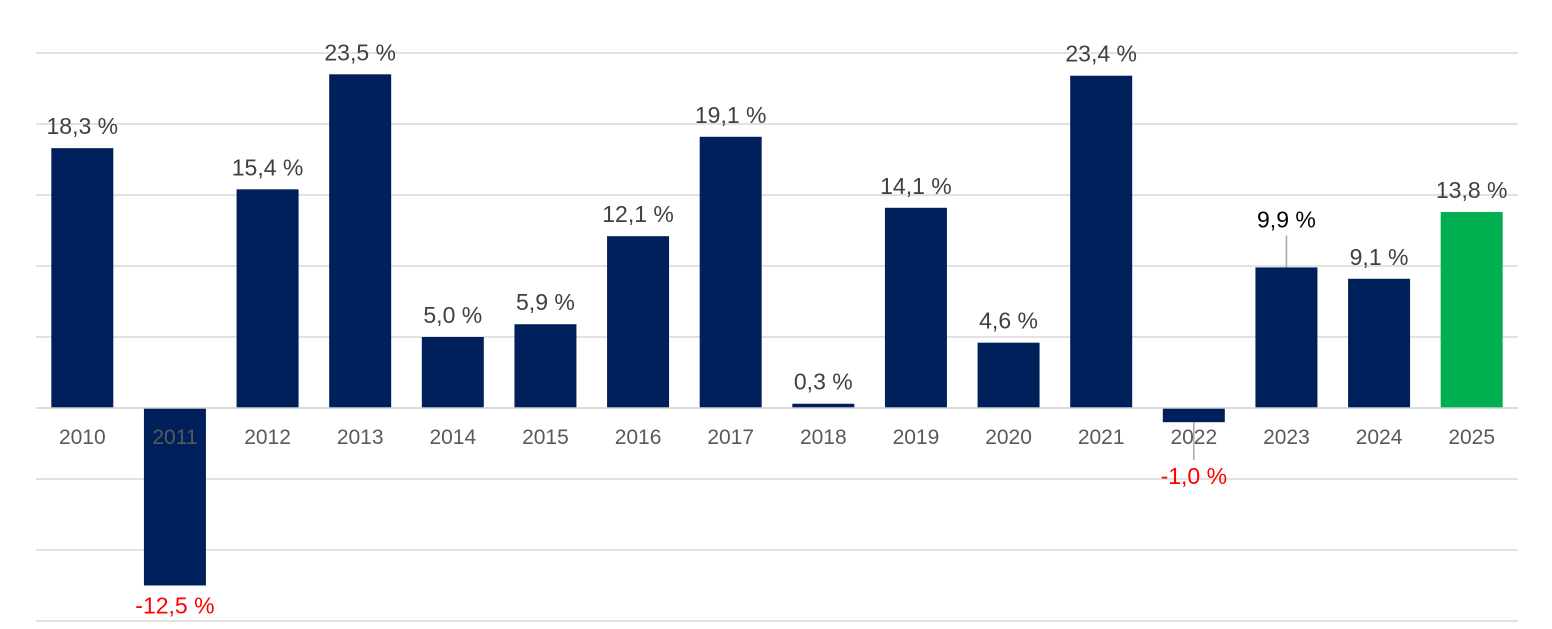  What do you see at coordinates (730, 272) in the screenshot?
I see `bar-2017` at bounding box center [730, 272].